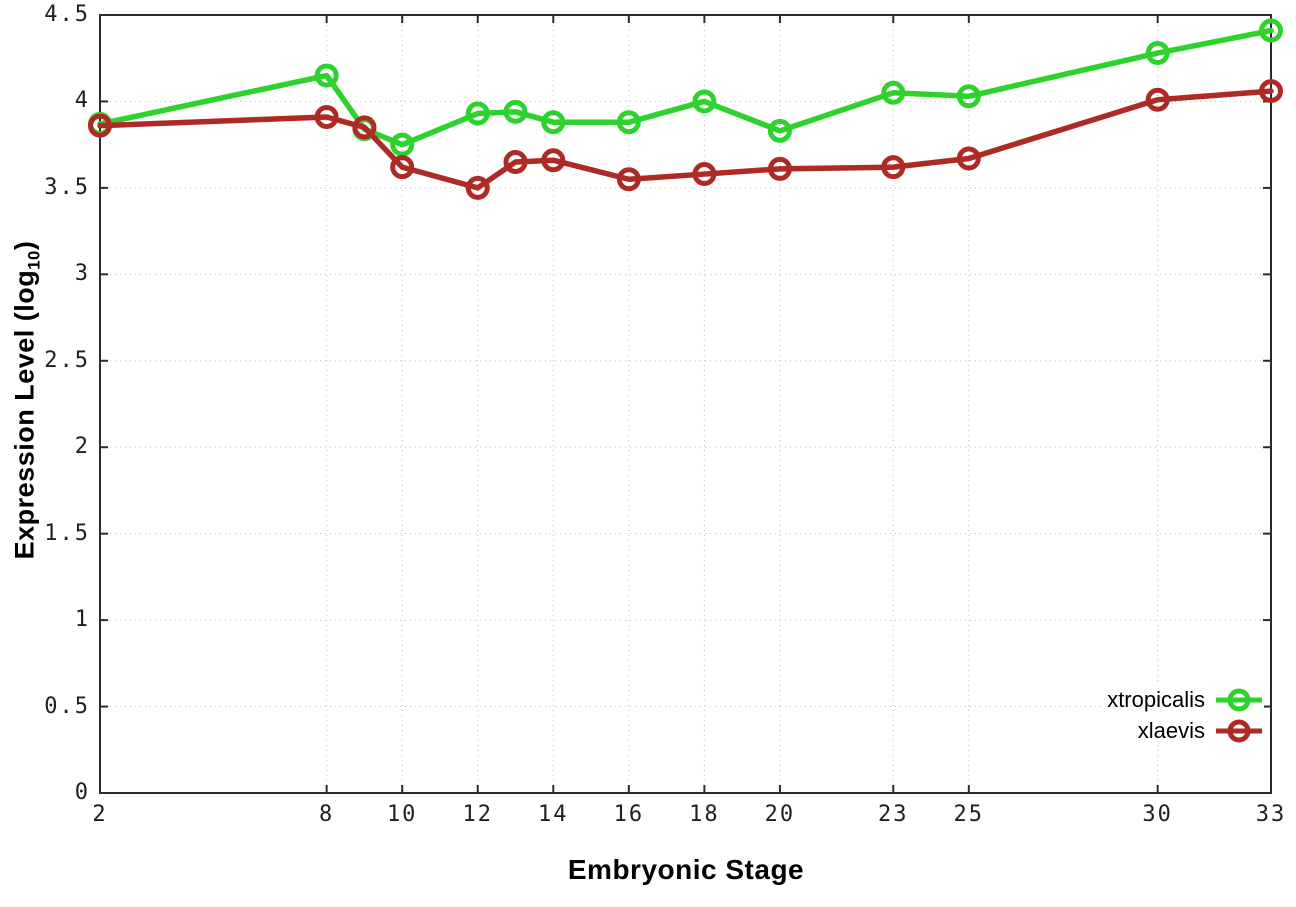 This screenshot has height=907, width=1296. Describe the element at coordinates (67, 14) in the screenshot. I see `y-axis-tick-label: 4.5` at that location.